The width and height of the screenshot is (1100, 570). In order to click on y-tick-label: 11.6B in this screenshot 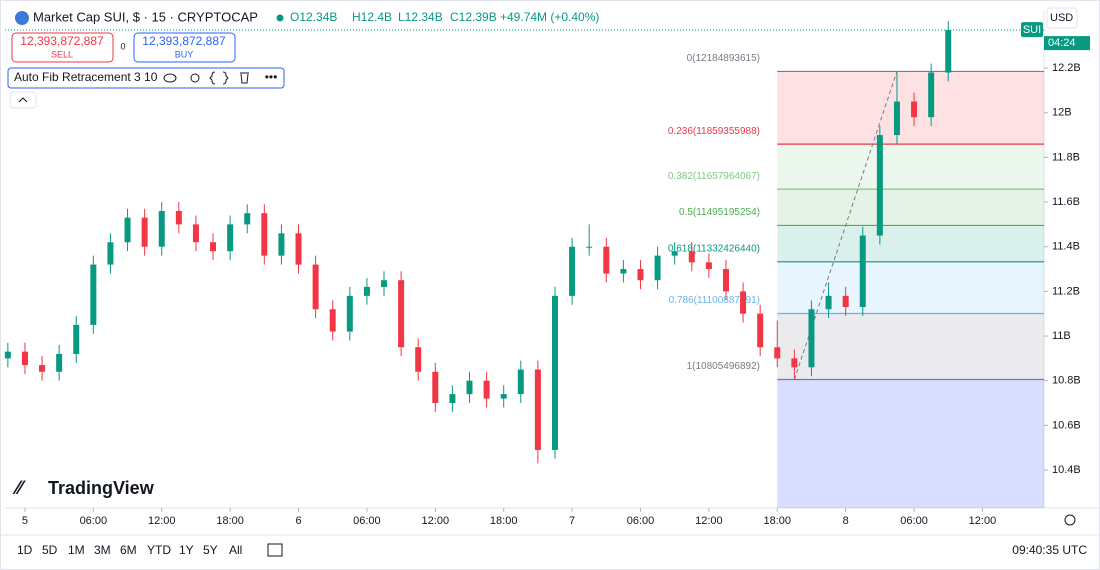, I will do `click(1066, 202)`.